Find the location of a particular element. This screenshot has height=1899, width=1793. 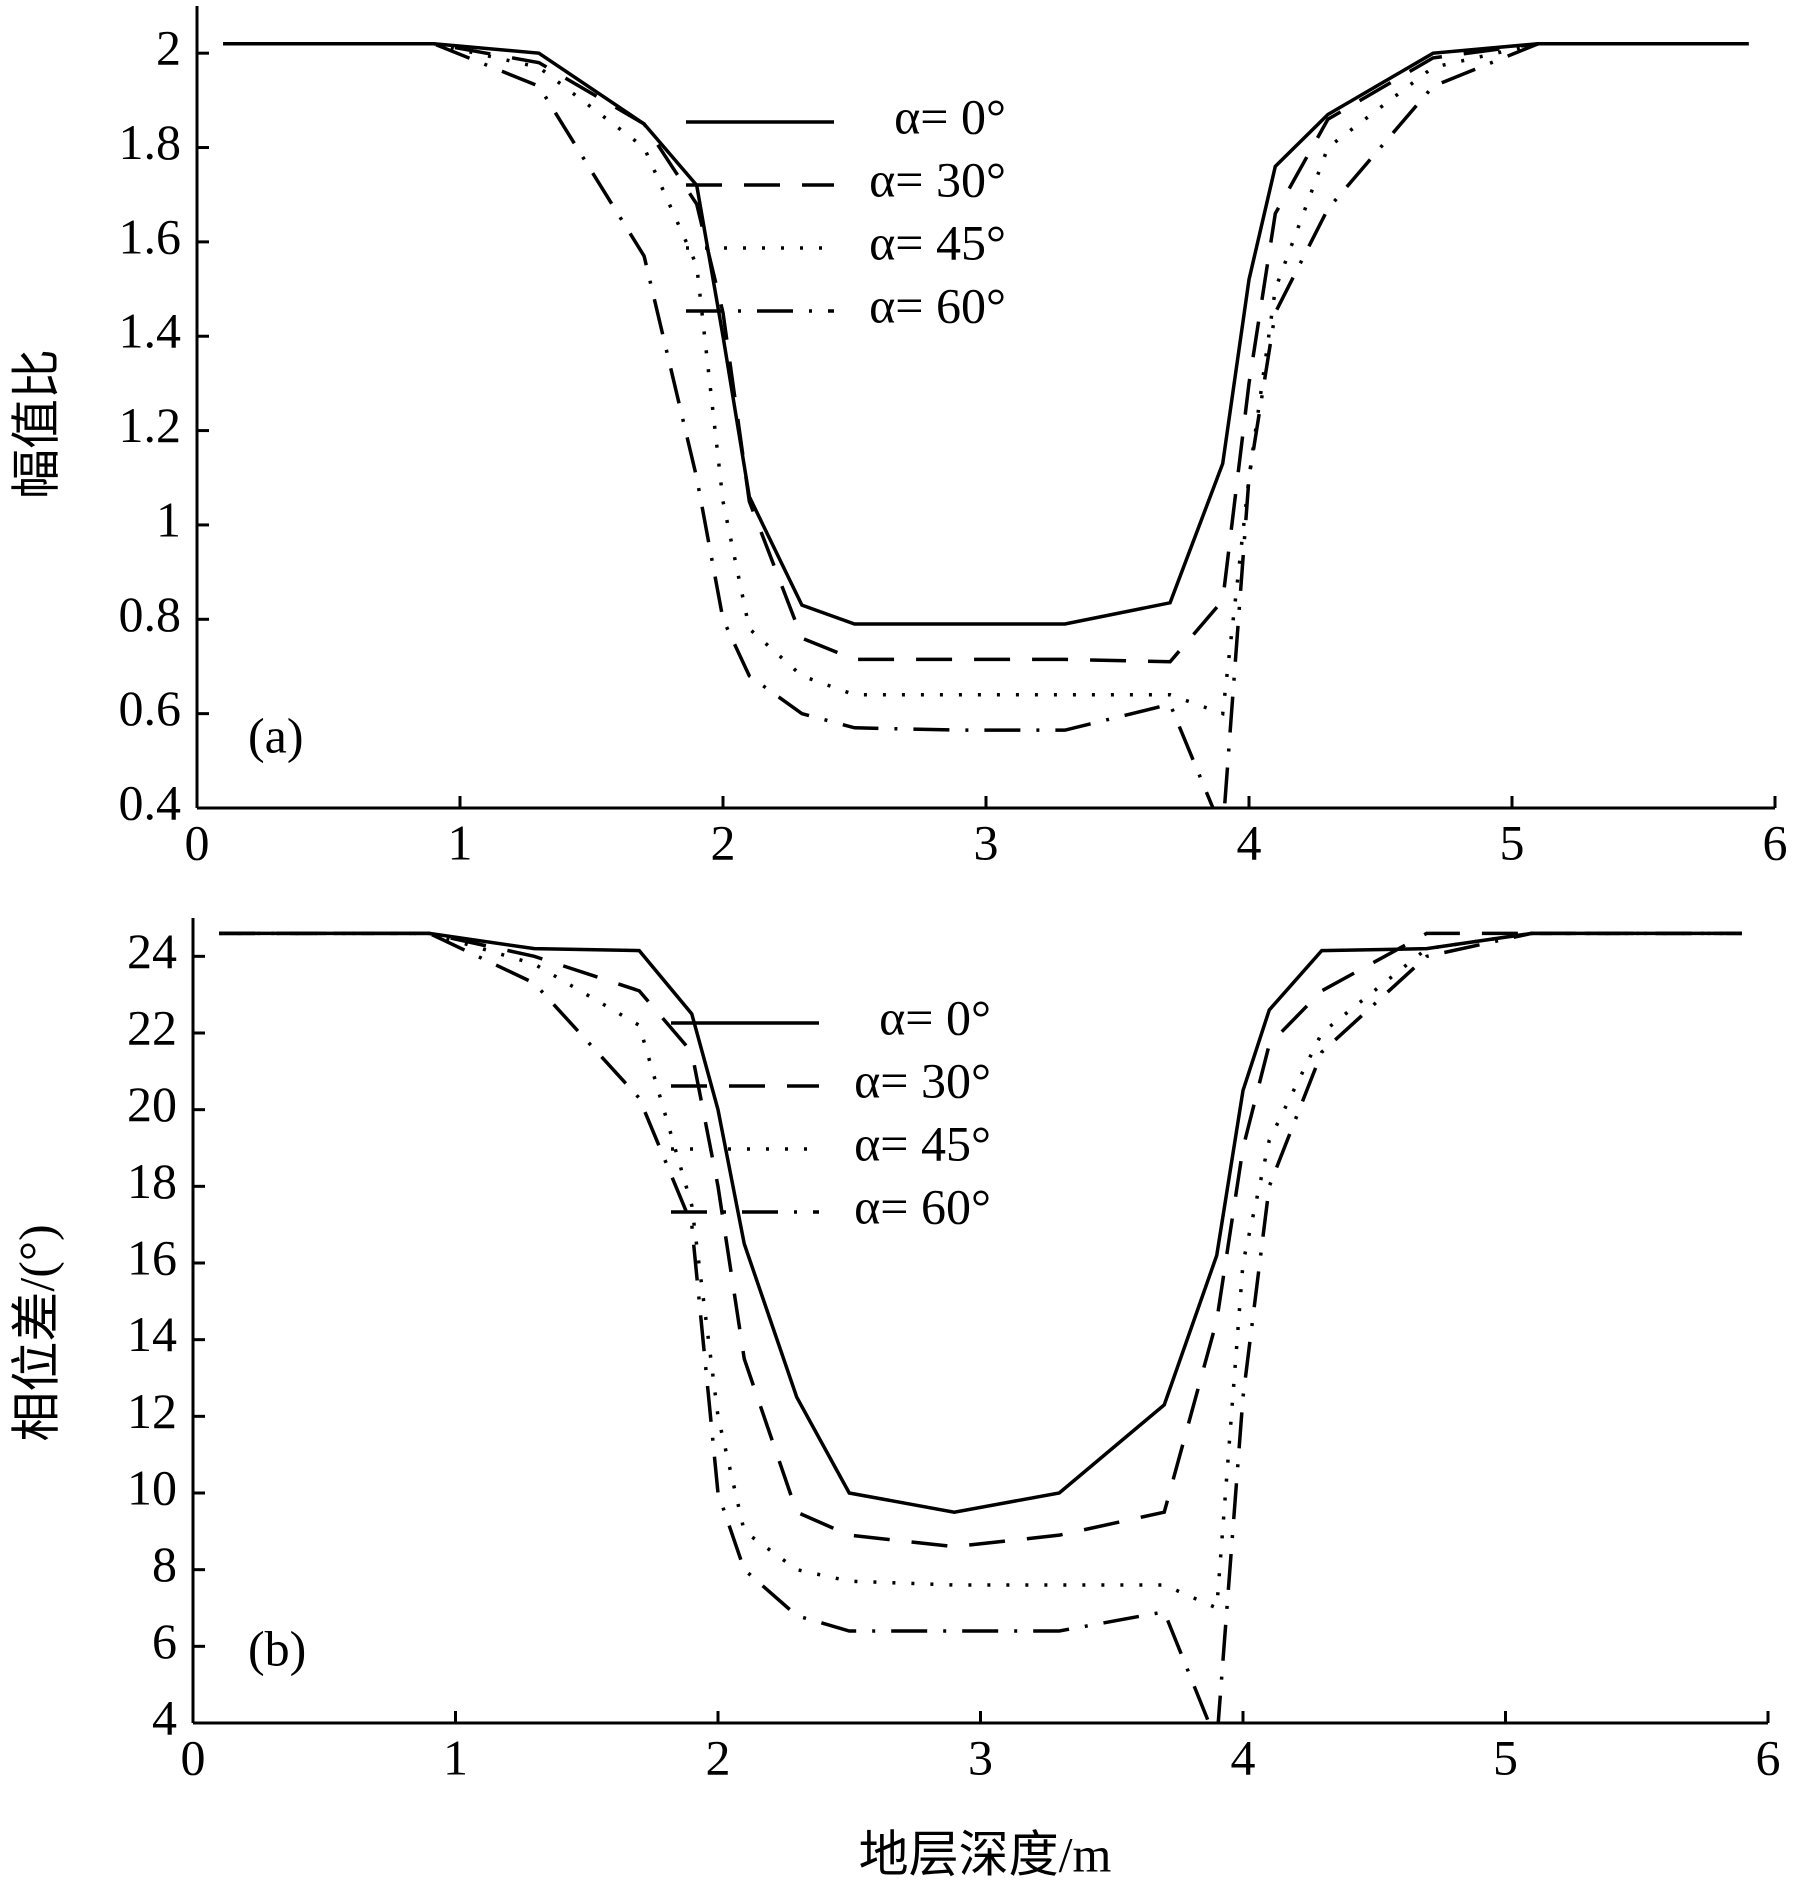

x-axis-title: 地层深度/m is located at coordinates (985, 1854).